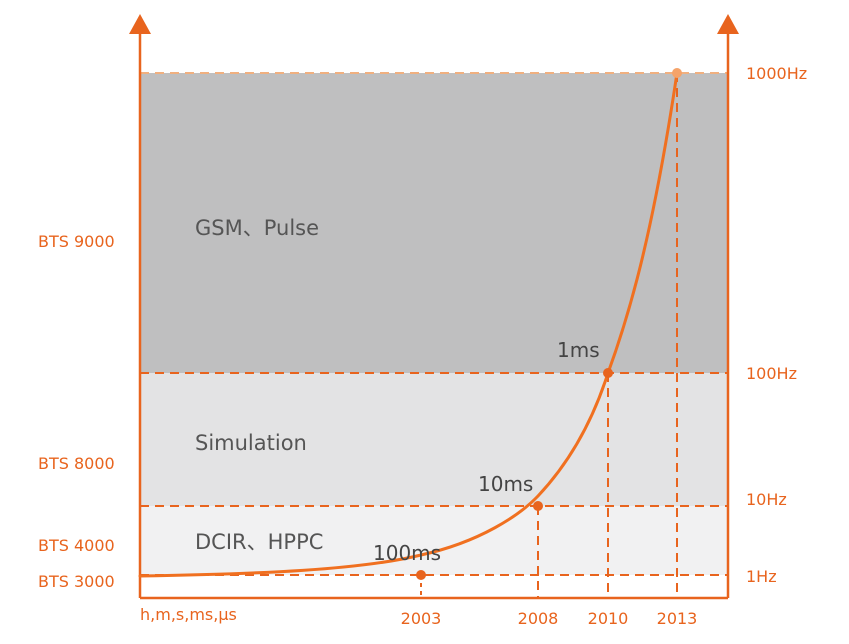  What do you see at coordinates (434, 540) in the screenshot?
I see `band-dcir-hppc` at bounding box center [434, 540].